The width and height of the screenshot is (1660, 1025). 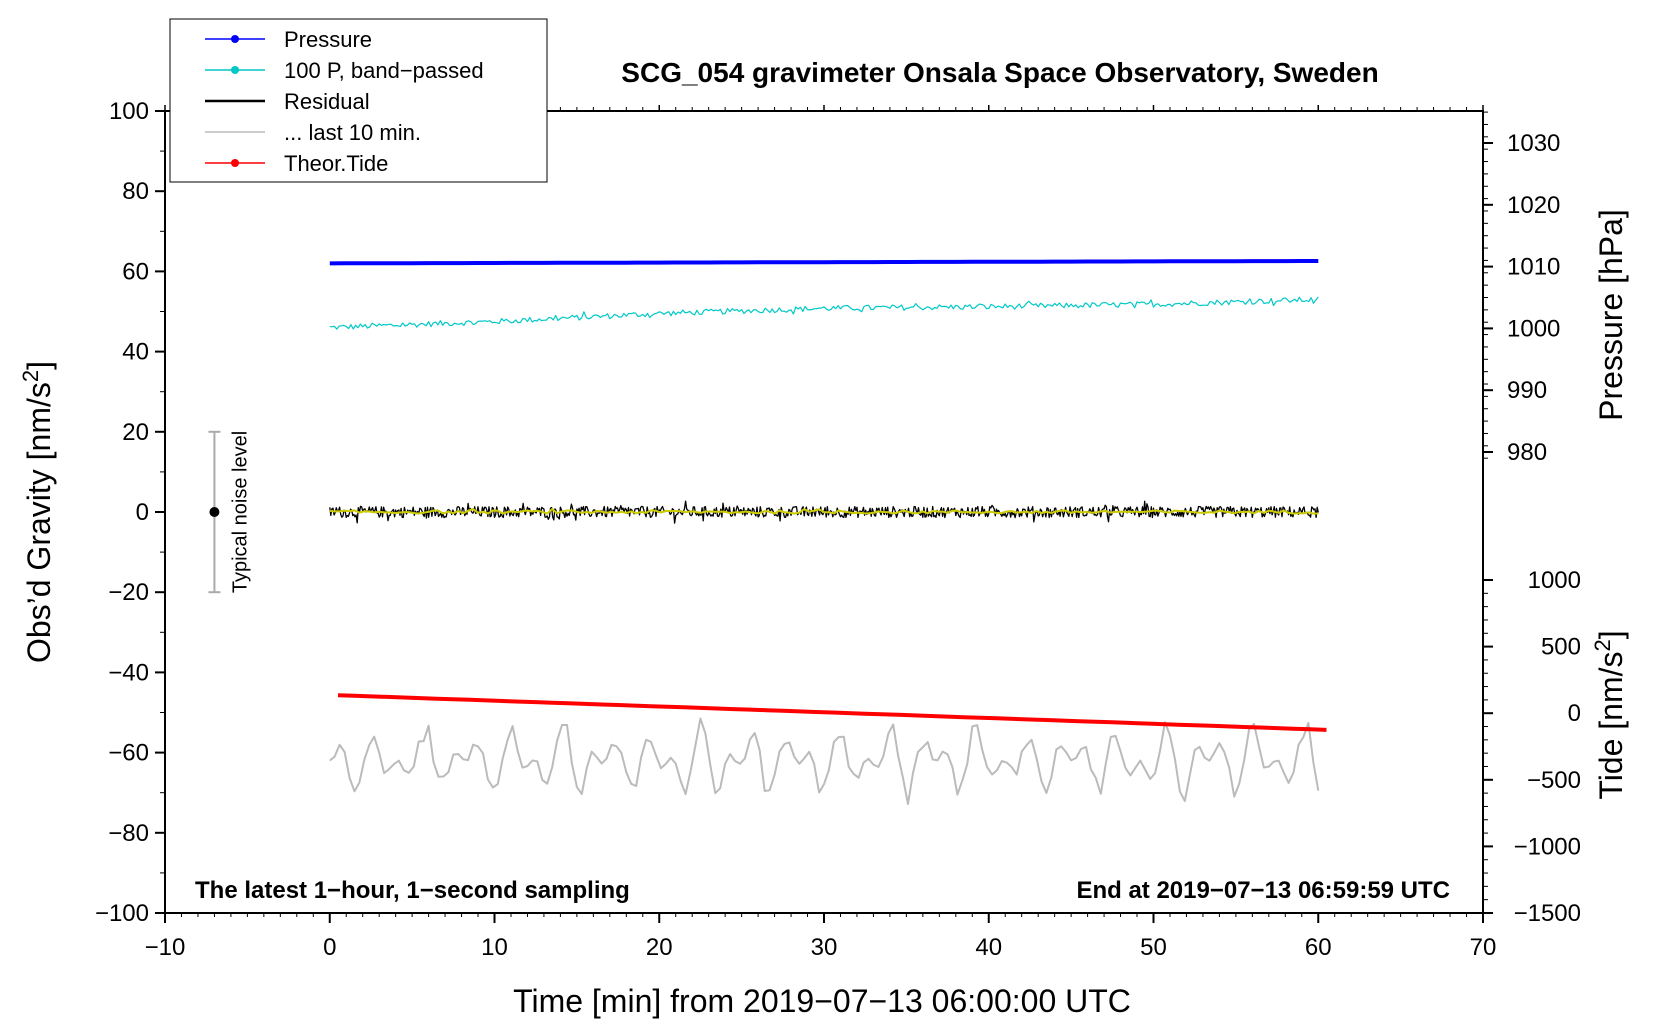 What do you see at coordinates (135, 432) in the screenshot?
I see `y-tick-label: 20` at bounding box center [135, 432].